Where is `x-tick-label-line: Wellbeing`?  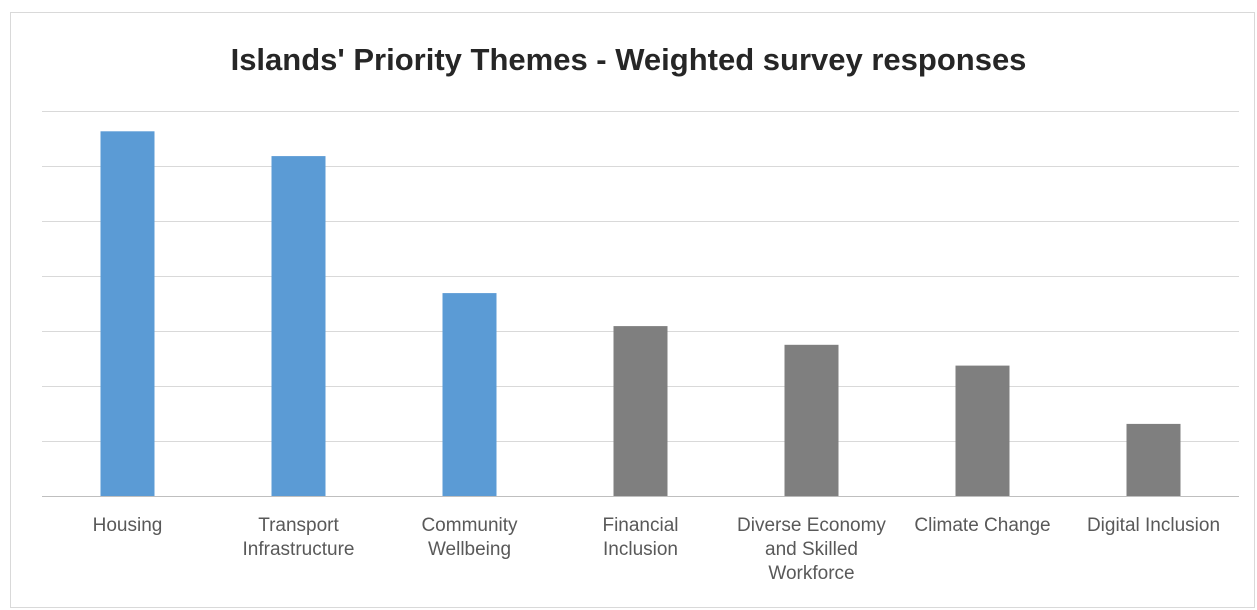 x-tick-label-line: Wellbeing is located at coordinates (469, 549).